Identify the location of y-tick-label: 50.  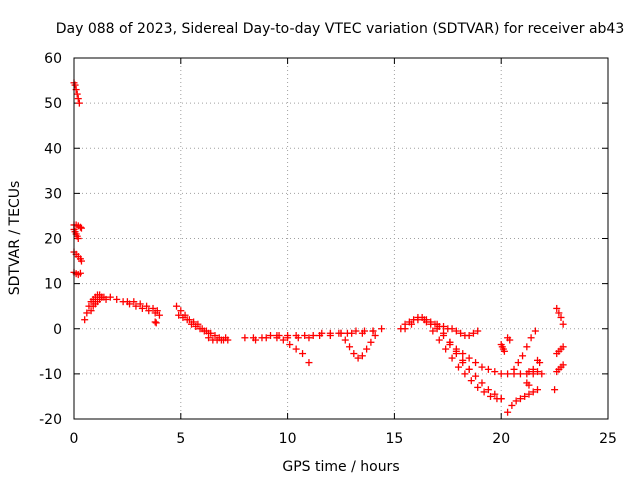
(53, 104).